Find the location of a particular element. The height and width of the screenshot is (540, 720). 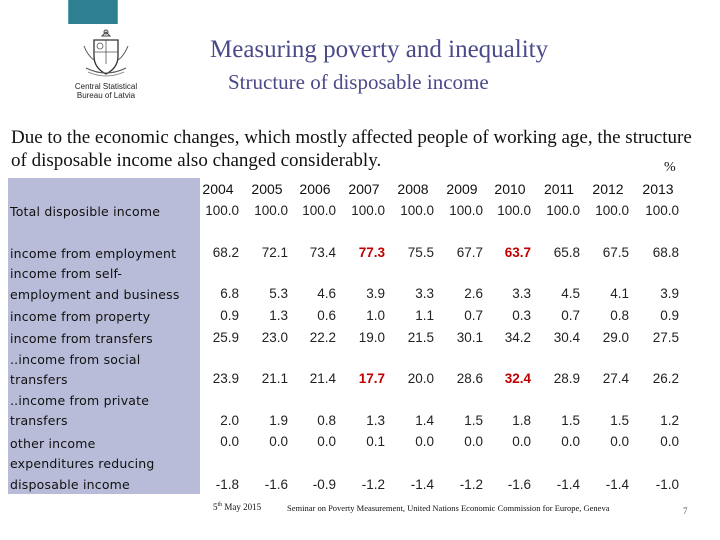

cell-self_employment-2012: 4.1 is located at coordinates (619, 293).